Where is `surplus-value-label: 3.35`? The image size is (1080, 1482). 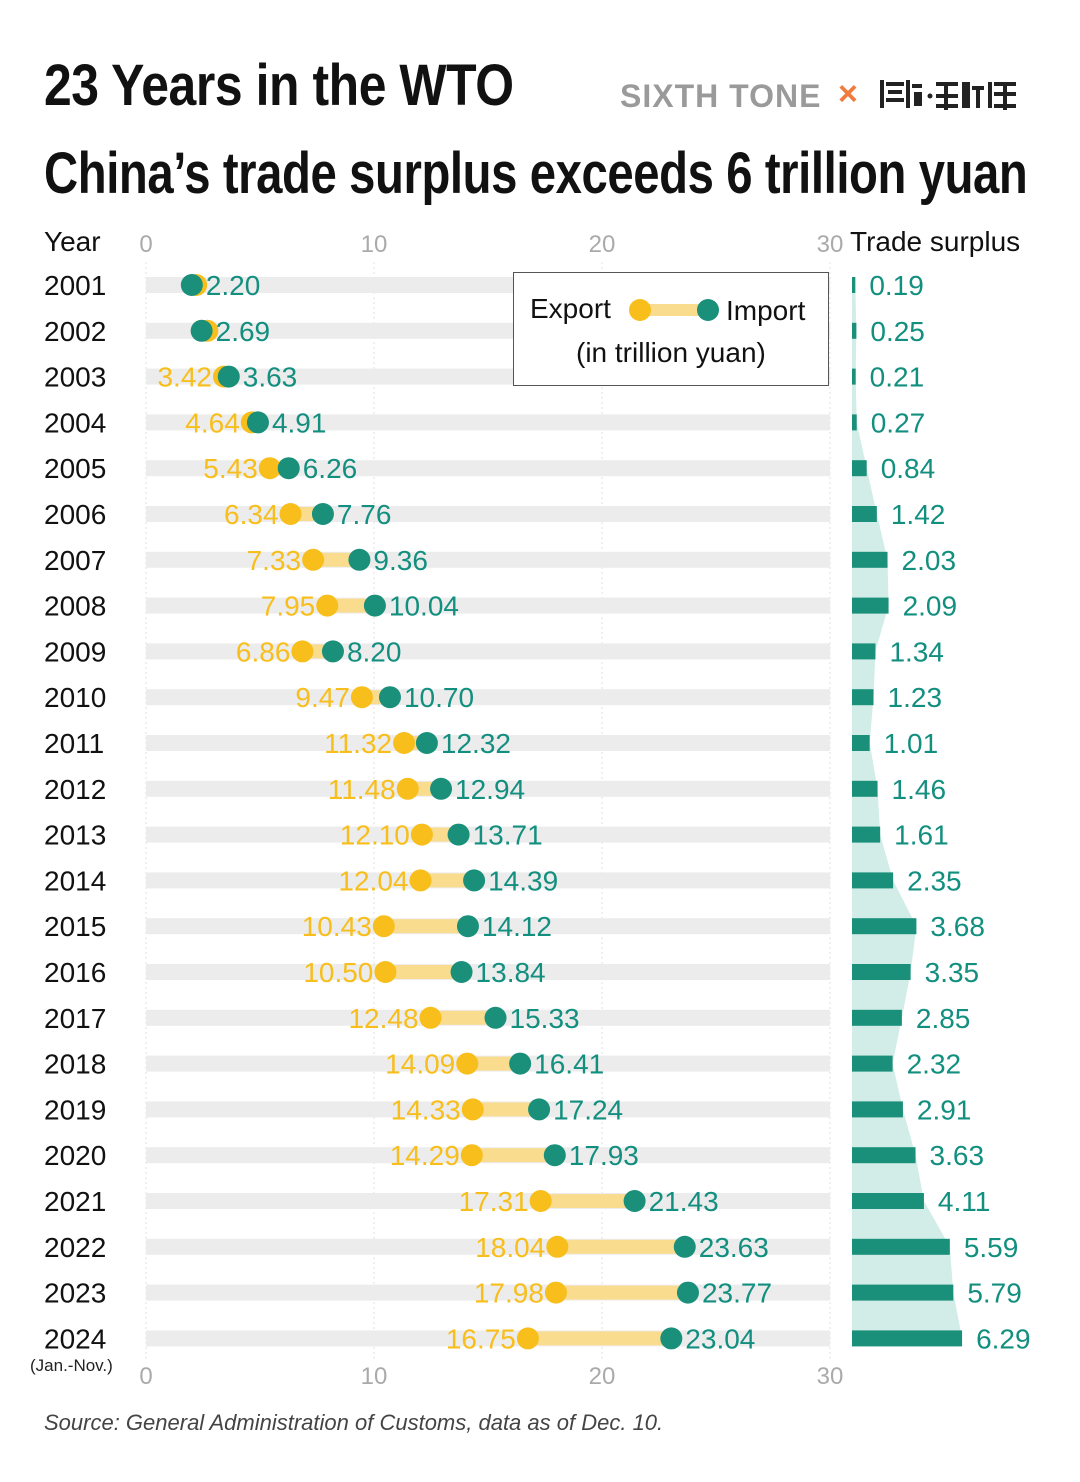 surplus-value-label: 3.35 is located at coordinates (952, 972).